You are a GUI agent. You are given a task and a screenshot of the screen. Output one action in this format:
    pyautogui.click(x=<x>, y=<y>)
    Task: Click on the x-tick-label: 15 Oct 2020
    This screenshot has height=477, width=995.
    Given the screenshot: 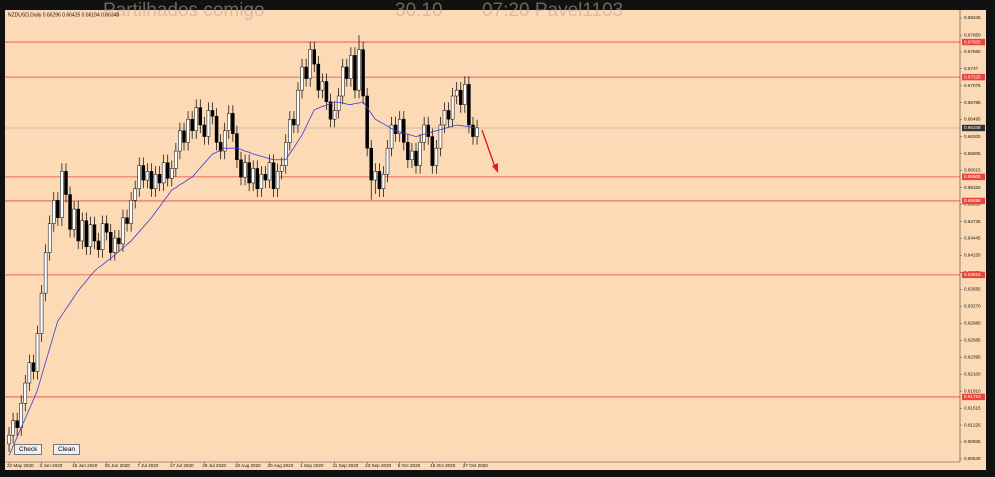 What is the action you would take?
    pyautogui.click(x=442, y=465)
    